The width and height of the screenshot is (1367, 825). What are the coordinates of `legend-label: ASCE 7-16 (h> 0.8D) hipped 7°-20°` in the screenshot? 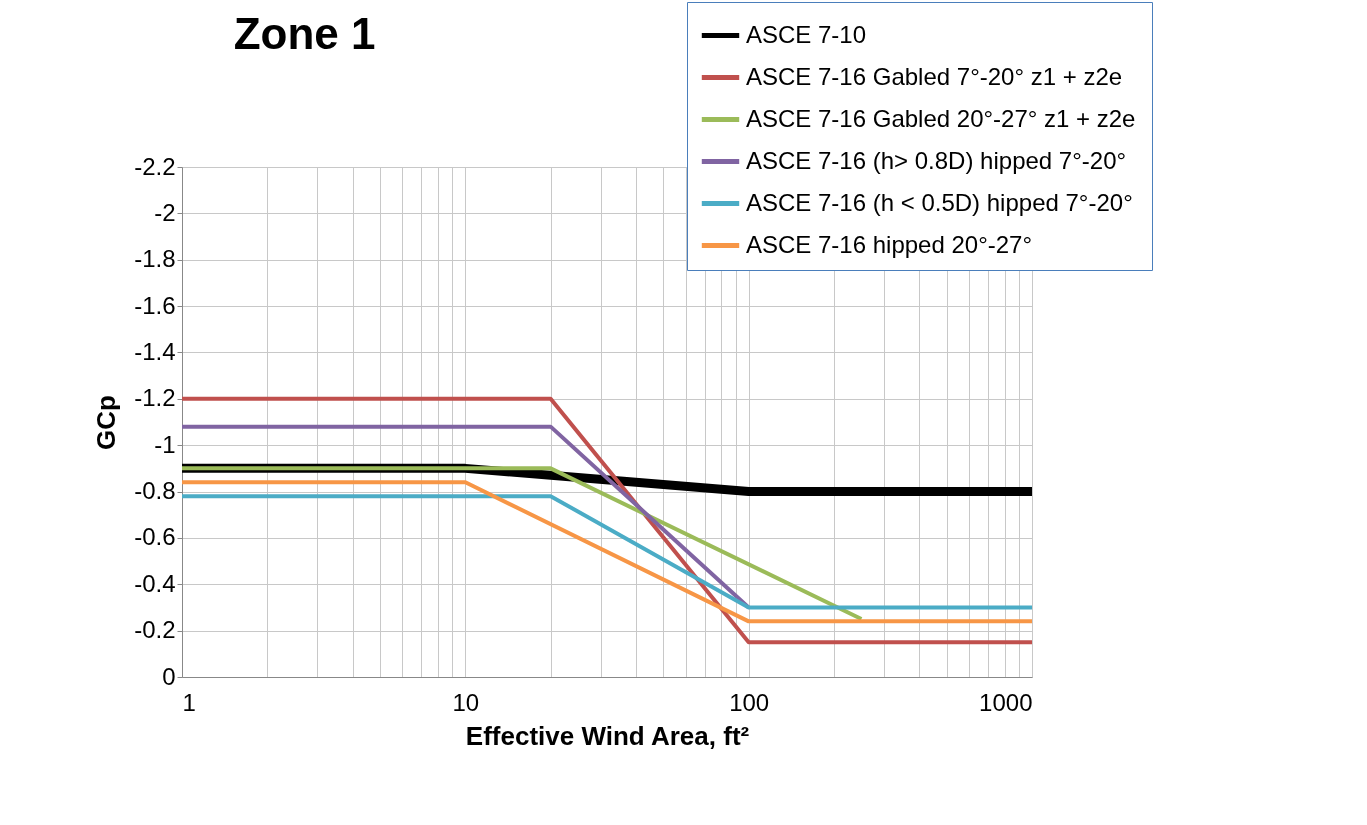 It's located at (936, 160).